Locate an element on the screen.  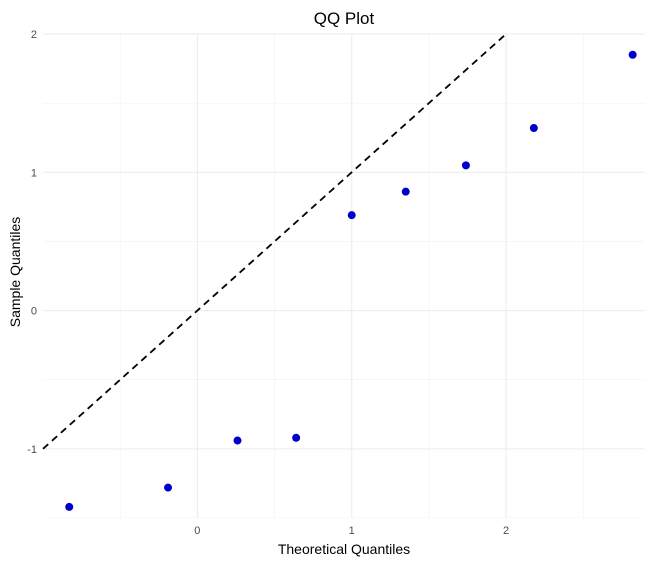
chart-title: QQ Plot is located at coordinates (344, 18).